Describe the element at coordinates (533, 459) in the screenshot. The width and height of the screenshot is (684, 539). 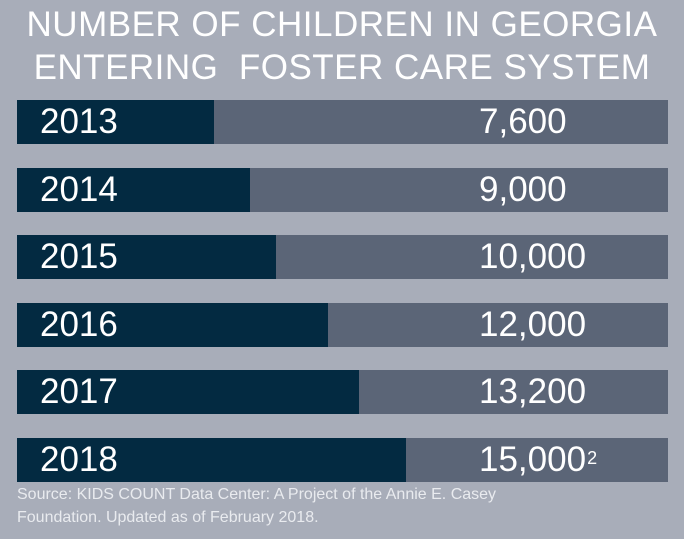
I see `bar-value-text: 15,000` at that location.